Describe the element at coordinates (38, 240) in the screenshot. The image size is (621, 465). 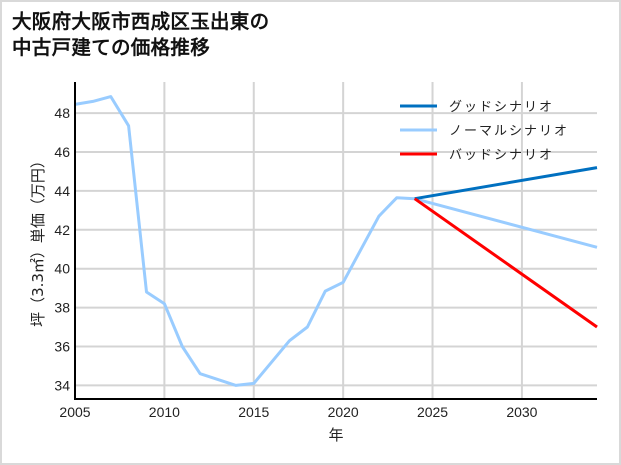
I see `y-axis-label: 坪（3.3㎡）単価（万円）` at that location.